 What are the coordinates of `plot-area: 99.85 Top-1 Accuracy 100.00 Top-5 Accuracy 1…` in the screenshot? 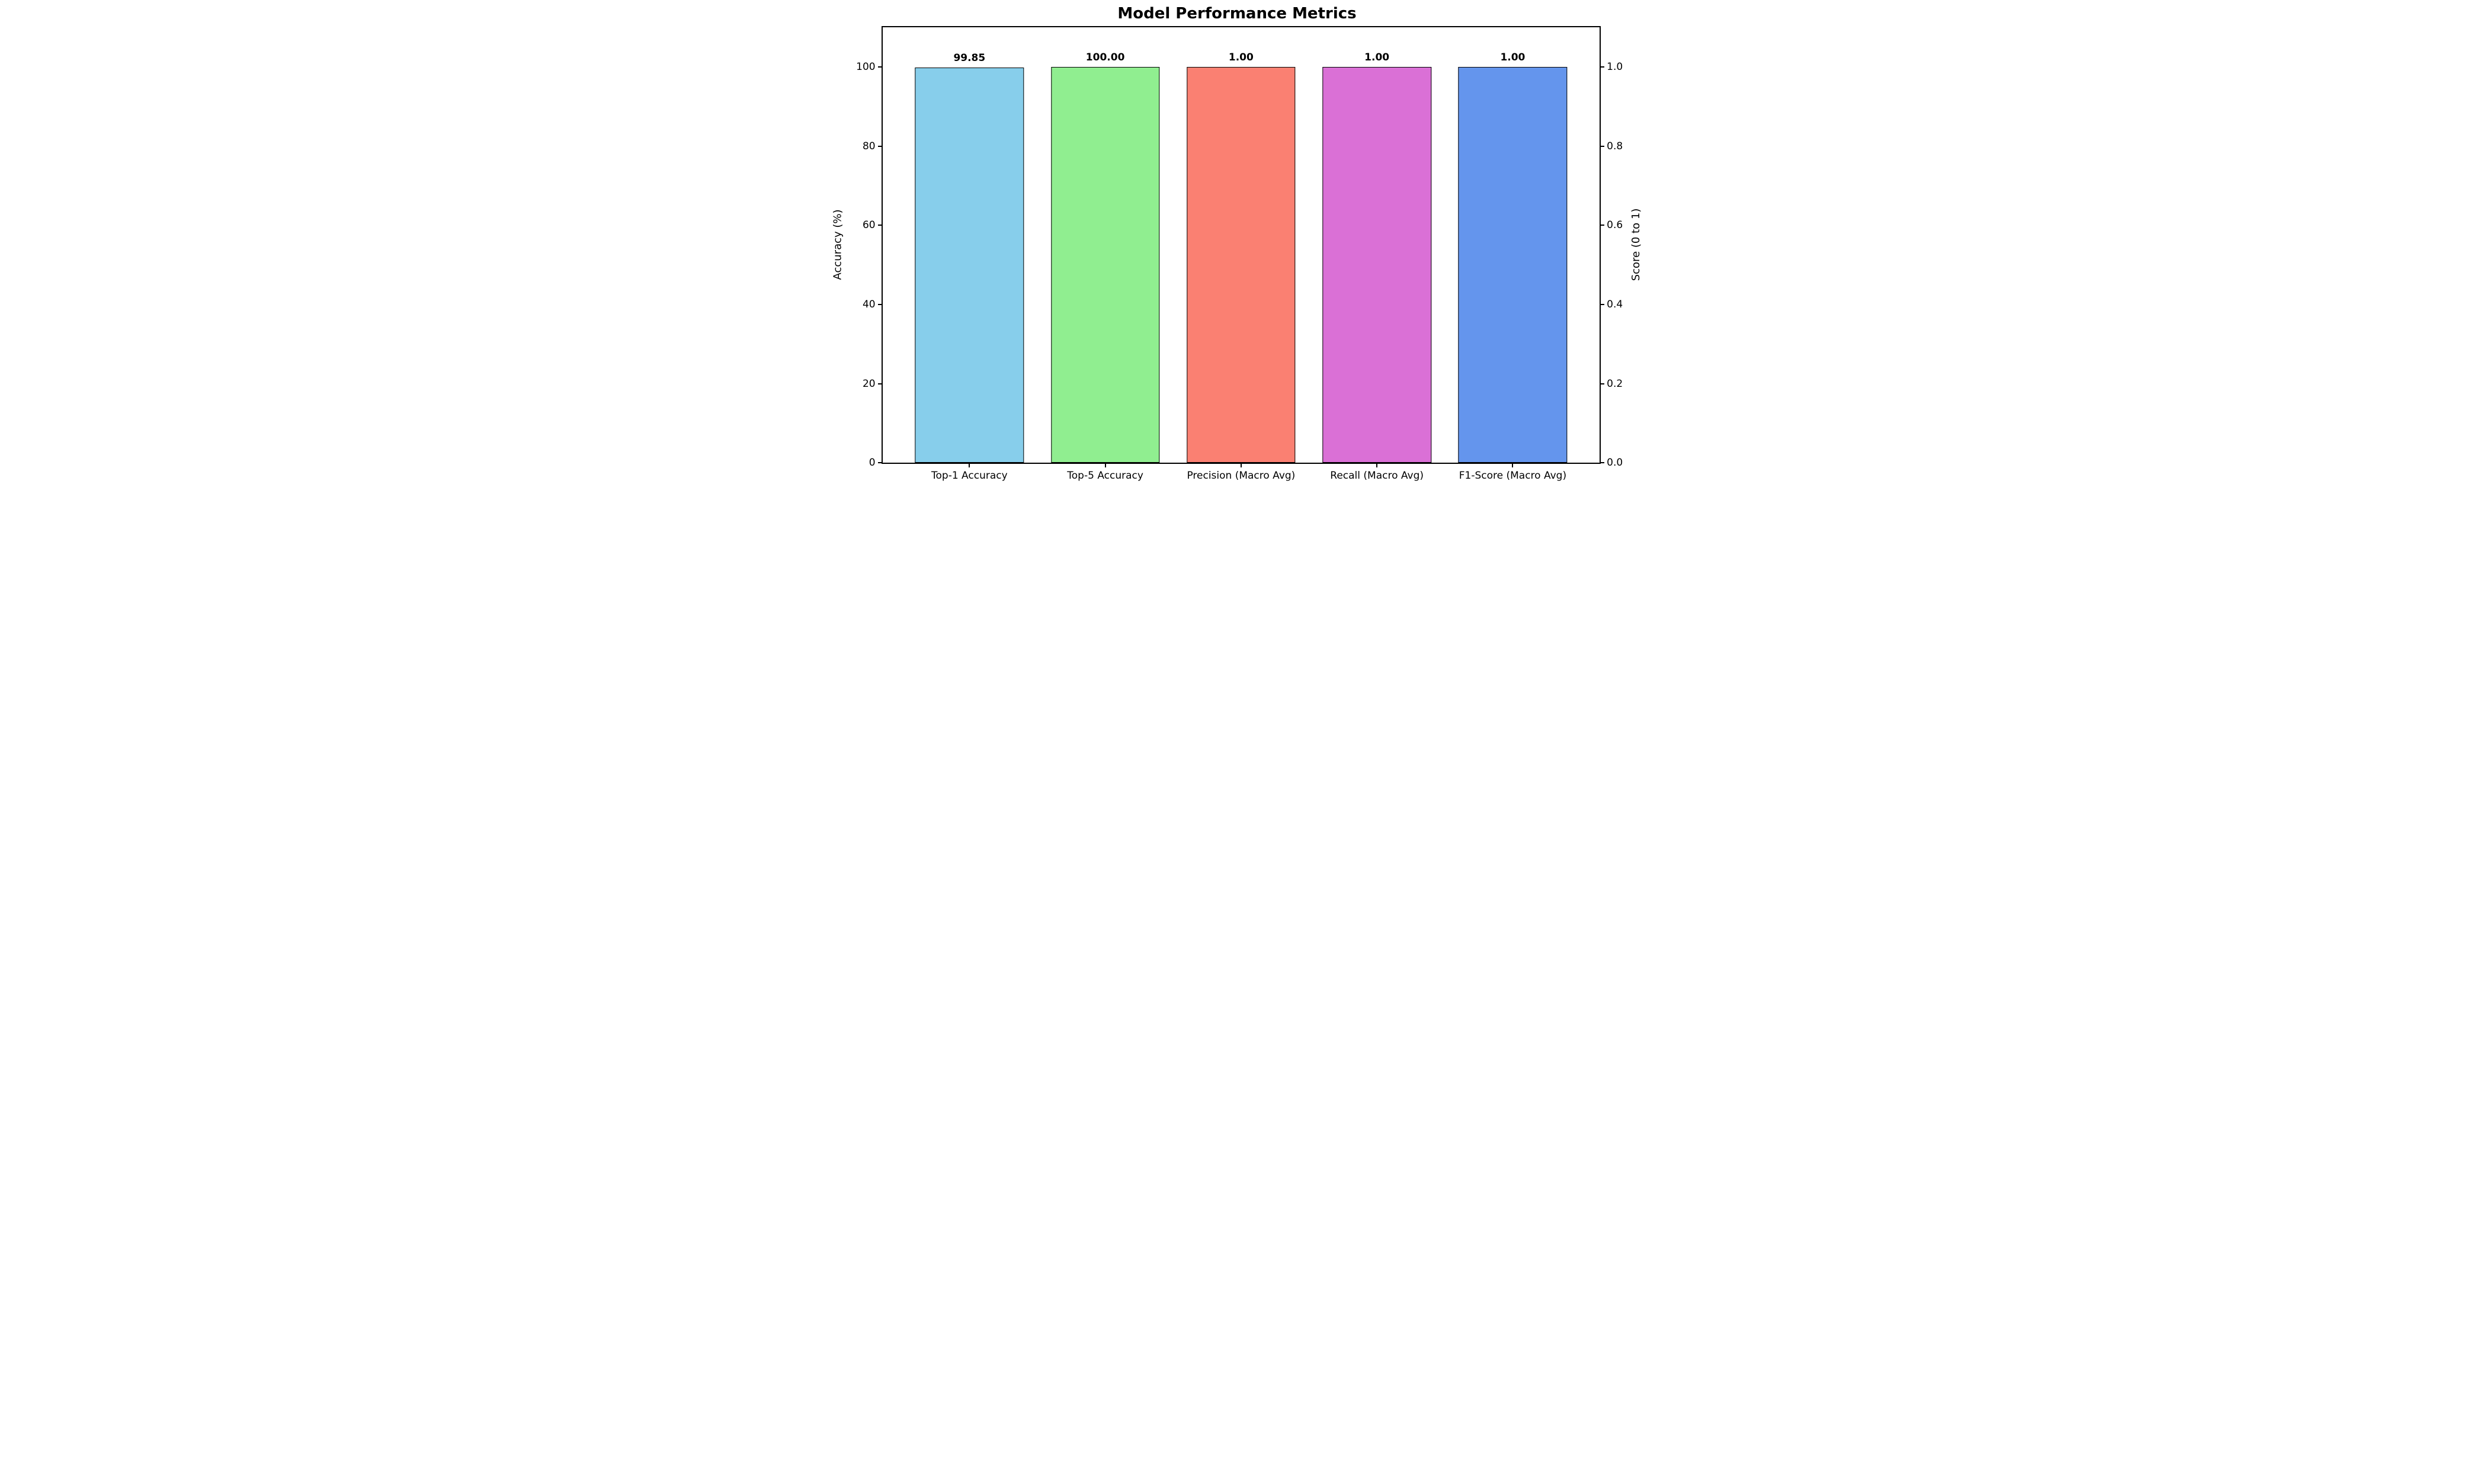 It's located at (1239, 254).